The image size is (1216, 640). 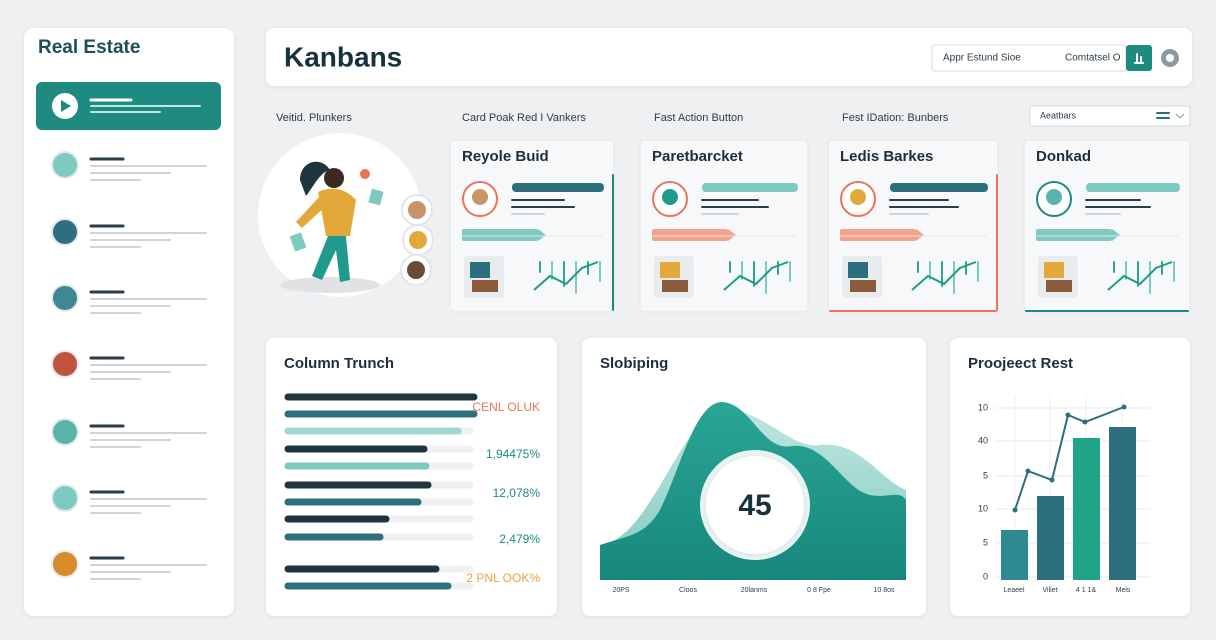 What do you see at coordinates (634, 363) in the screenshot?
I see `panel-title: Slobiping` at bounding box center [634, 363].